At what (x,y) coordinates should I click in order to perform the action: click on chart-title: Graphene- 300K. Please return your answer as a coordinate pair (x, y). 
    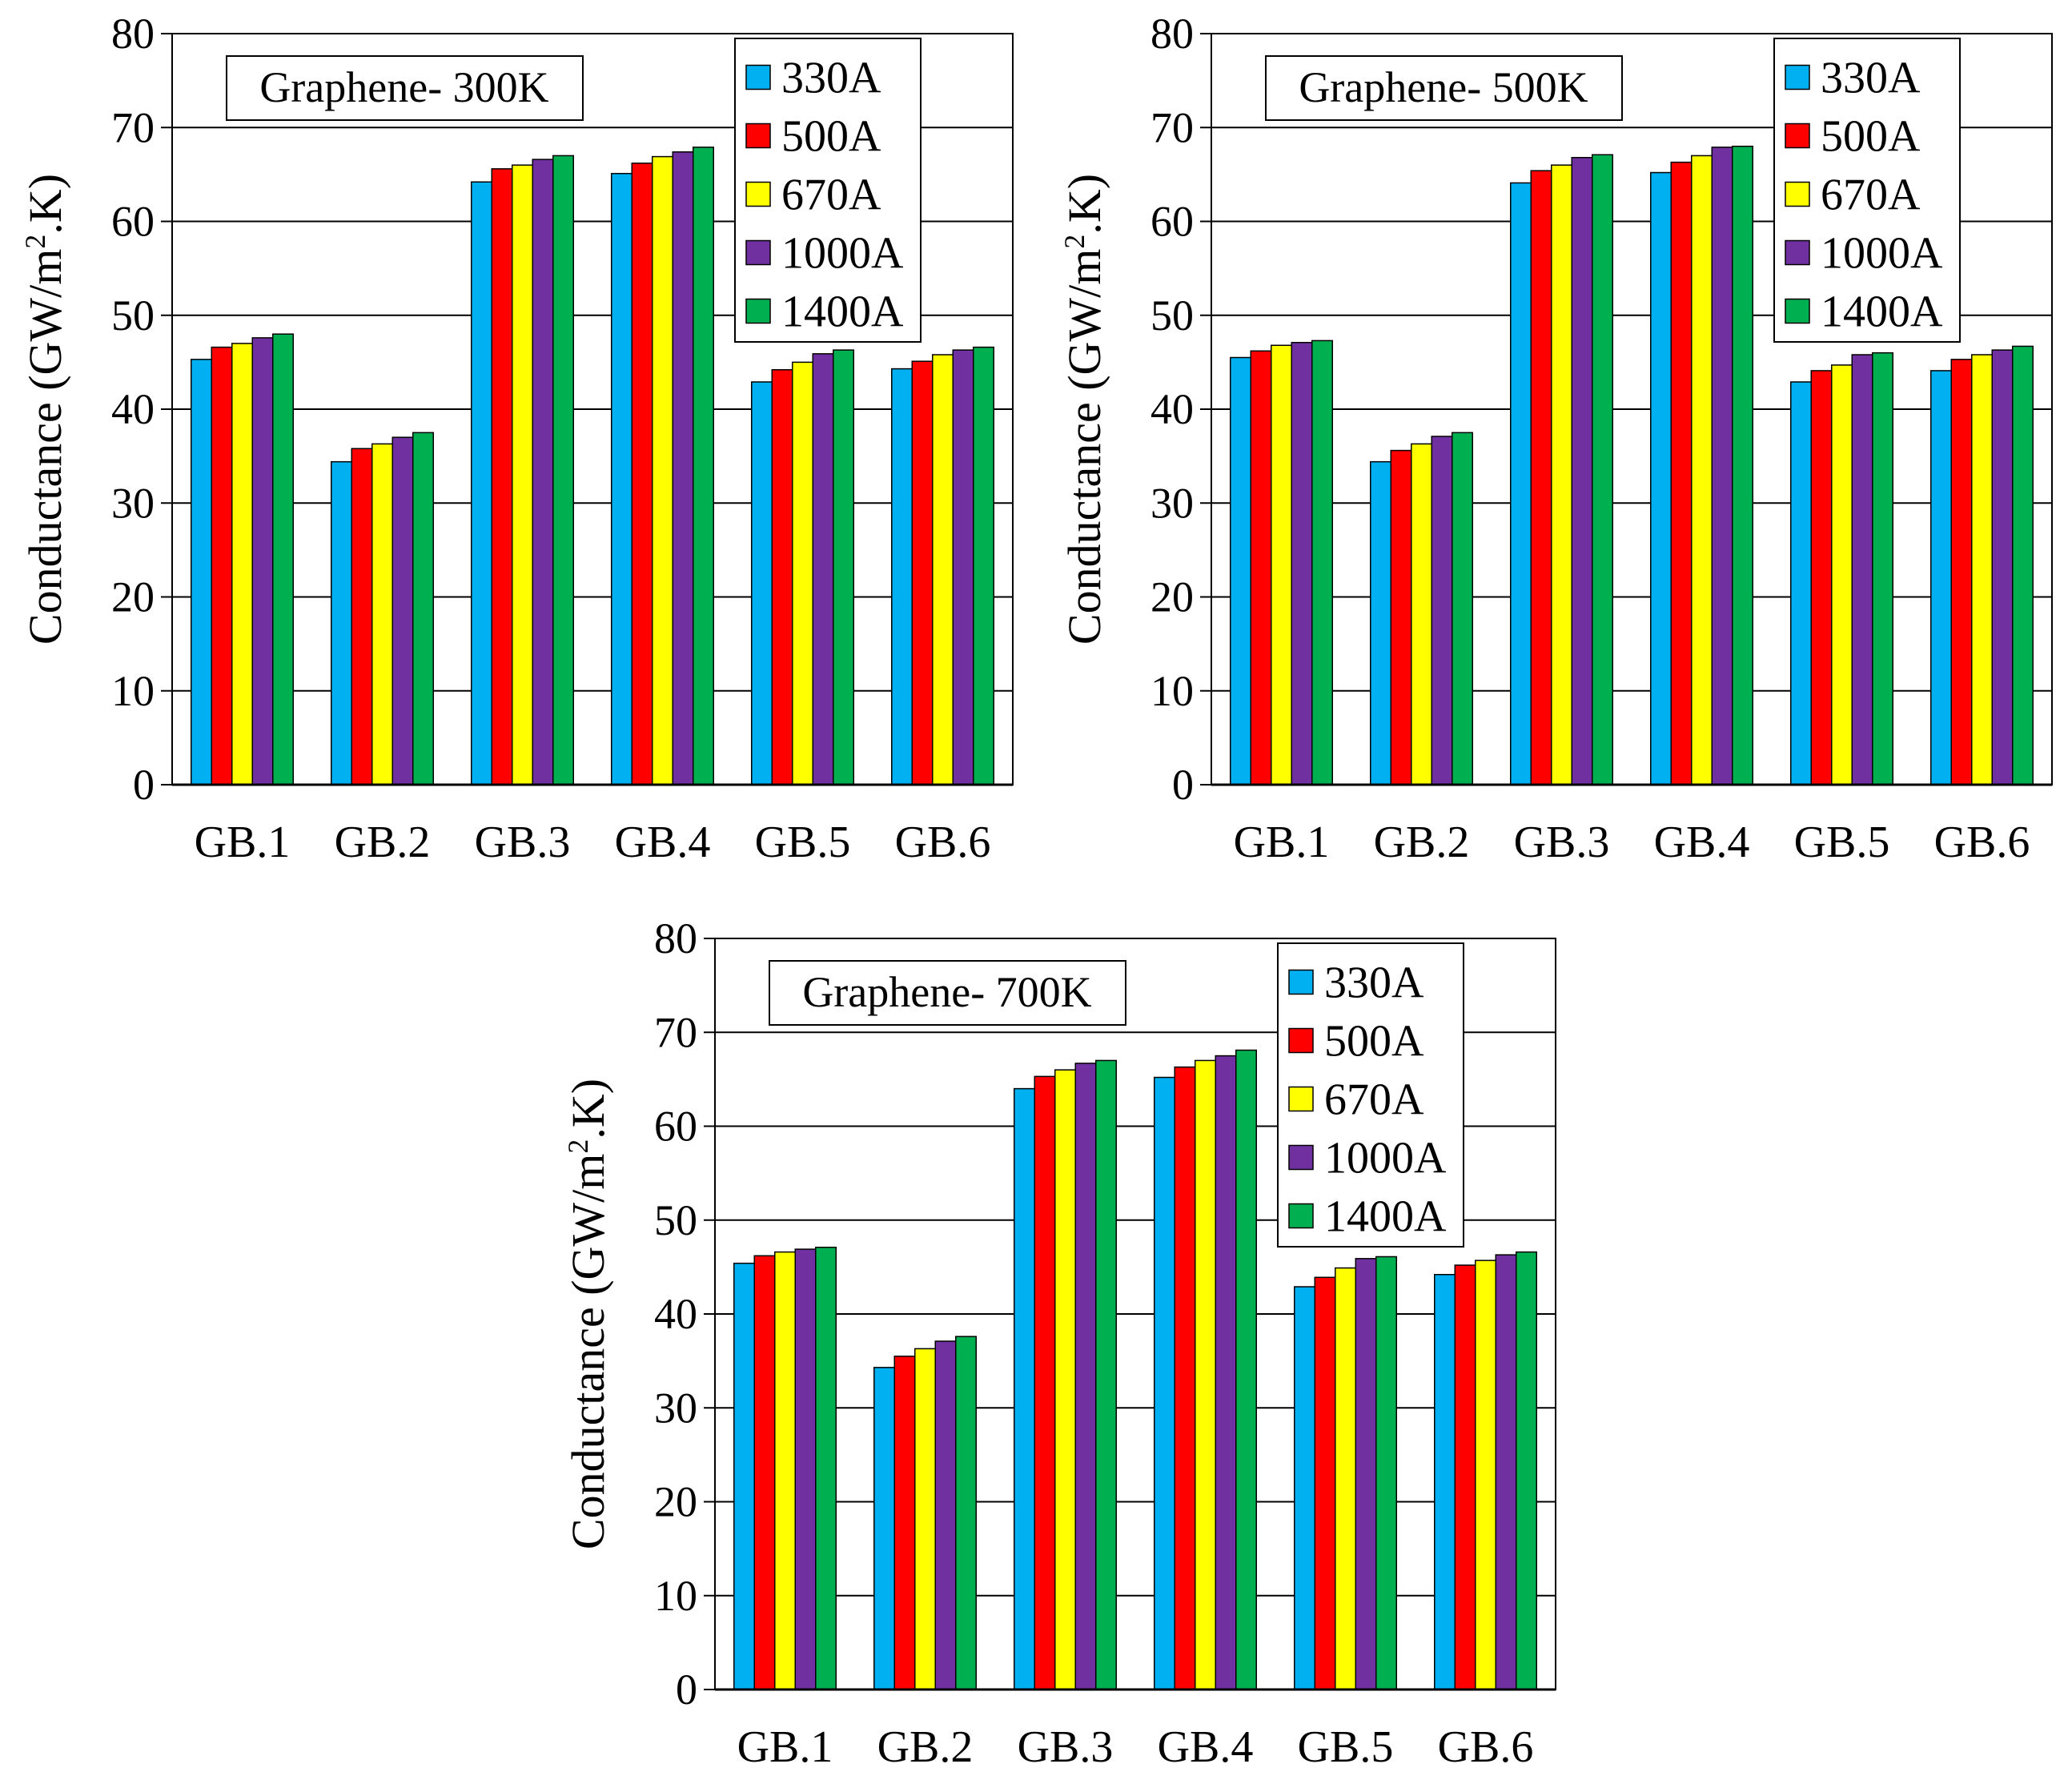
    Looking at the image, I should click on (404, 87).